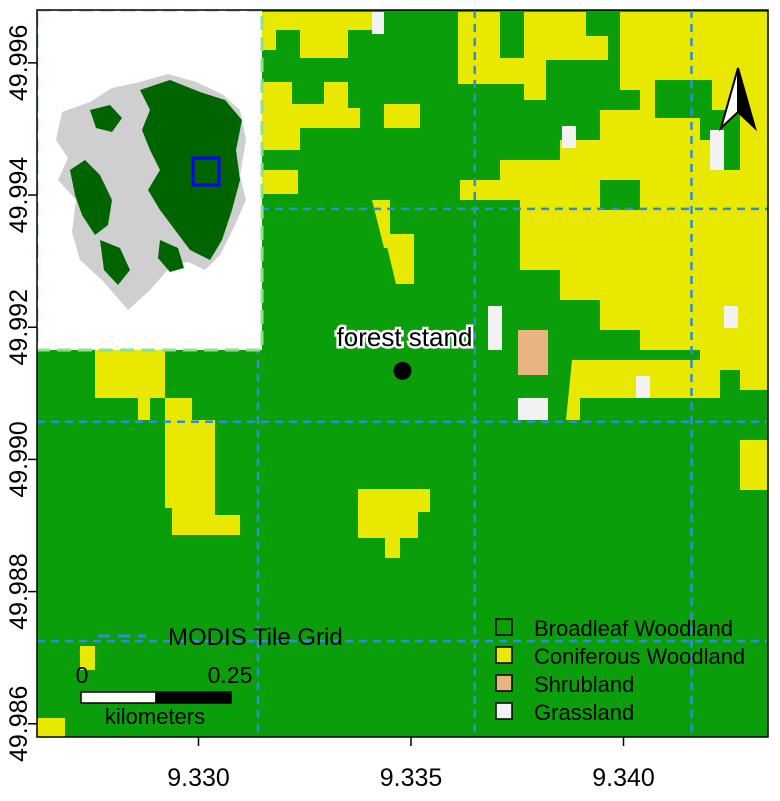 This screenshot has width=780, height=801. What do you see at coordinates (193, 697) in the screenshot?
I see `scale-black-segment` at bounding box center [193, 697].